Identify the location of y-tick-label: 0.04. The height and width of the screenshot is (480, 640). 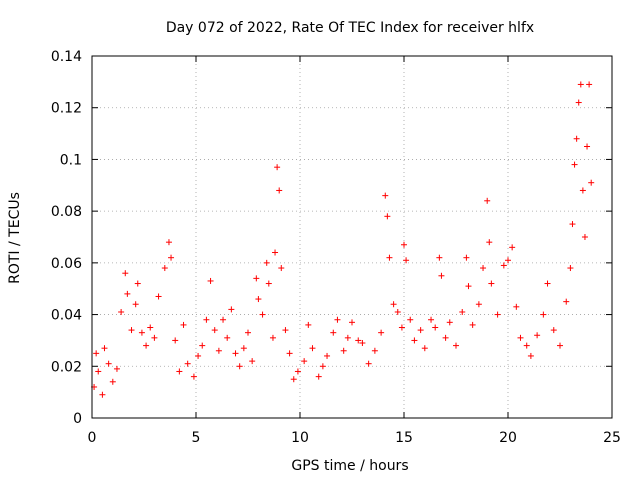
(66, 316).